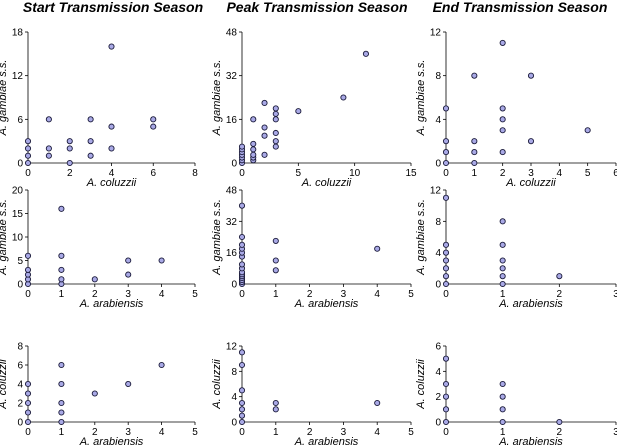  Describe the element at coordinates (20, 261) in the screenshot. I see `y-tick-label: 5` at that location.